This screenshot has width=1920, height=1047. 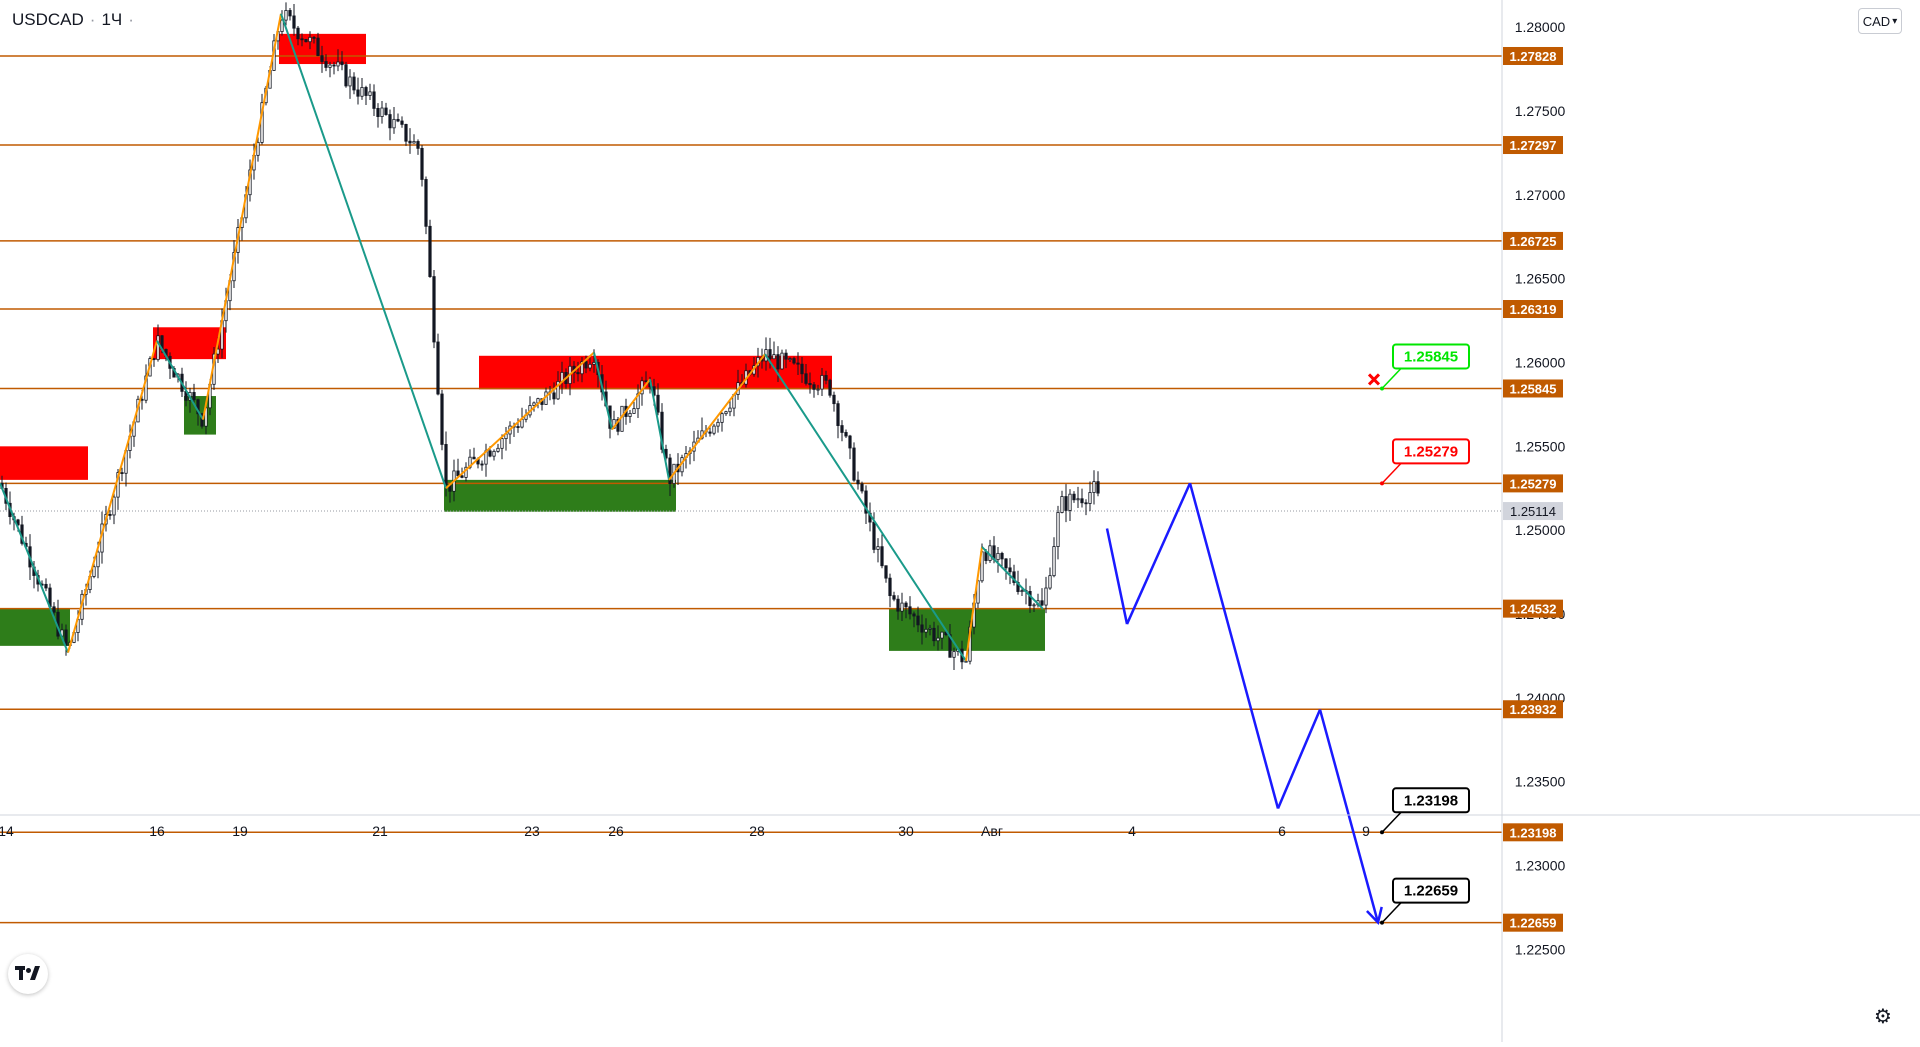 I want to click on symbol-title: USDCAD · 1Ч ·, so click(x=76, y=20).